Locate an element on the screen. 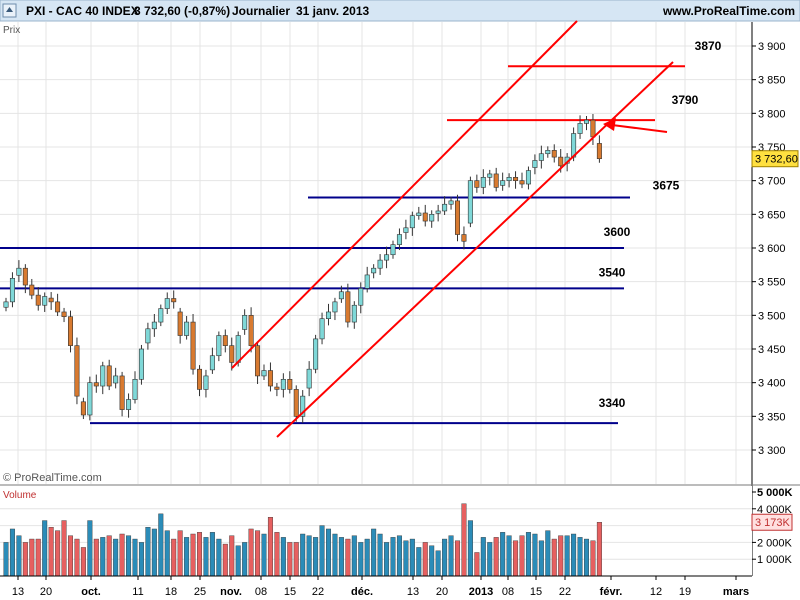  time-tick-label: 25 is located at coordinates (200, 592).